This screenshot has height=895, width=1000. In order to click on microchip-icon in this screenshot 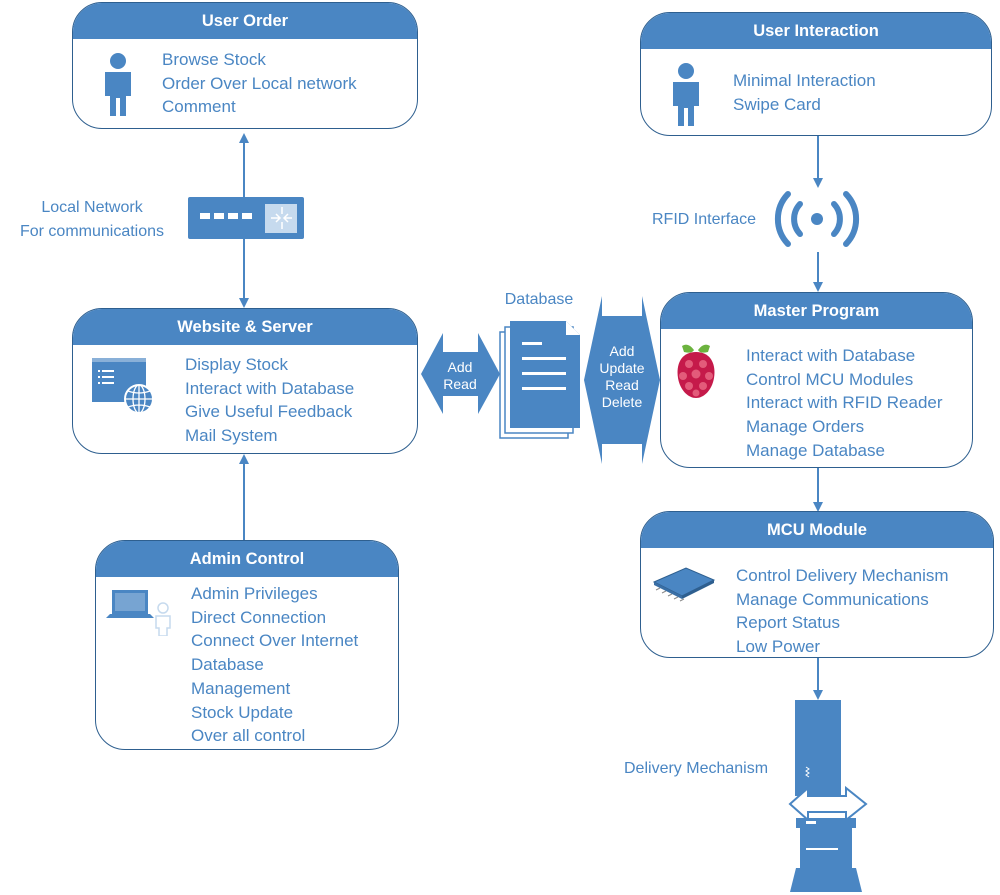, I will do `click(684, 584)`.